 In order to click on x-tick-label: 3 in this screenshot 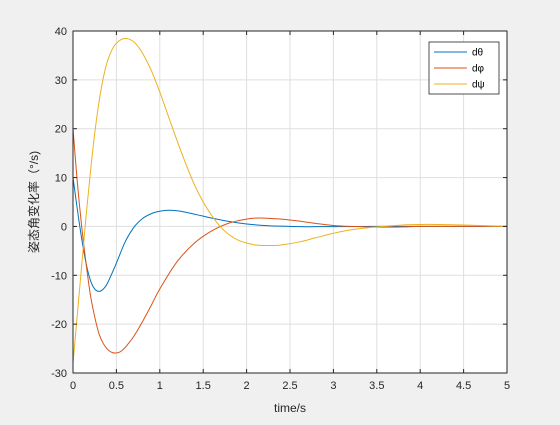, I will do `click(333, 386)`.